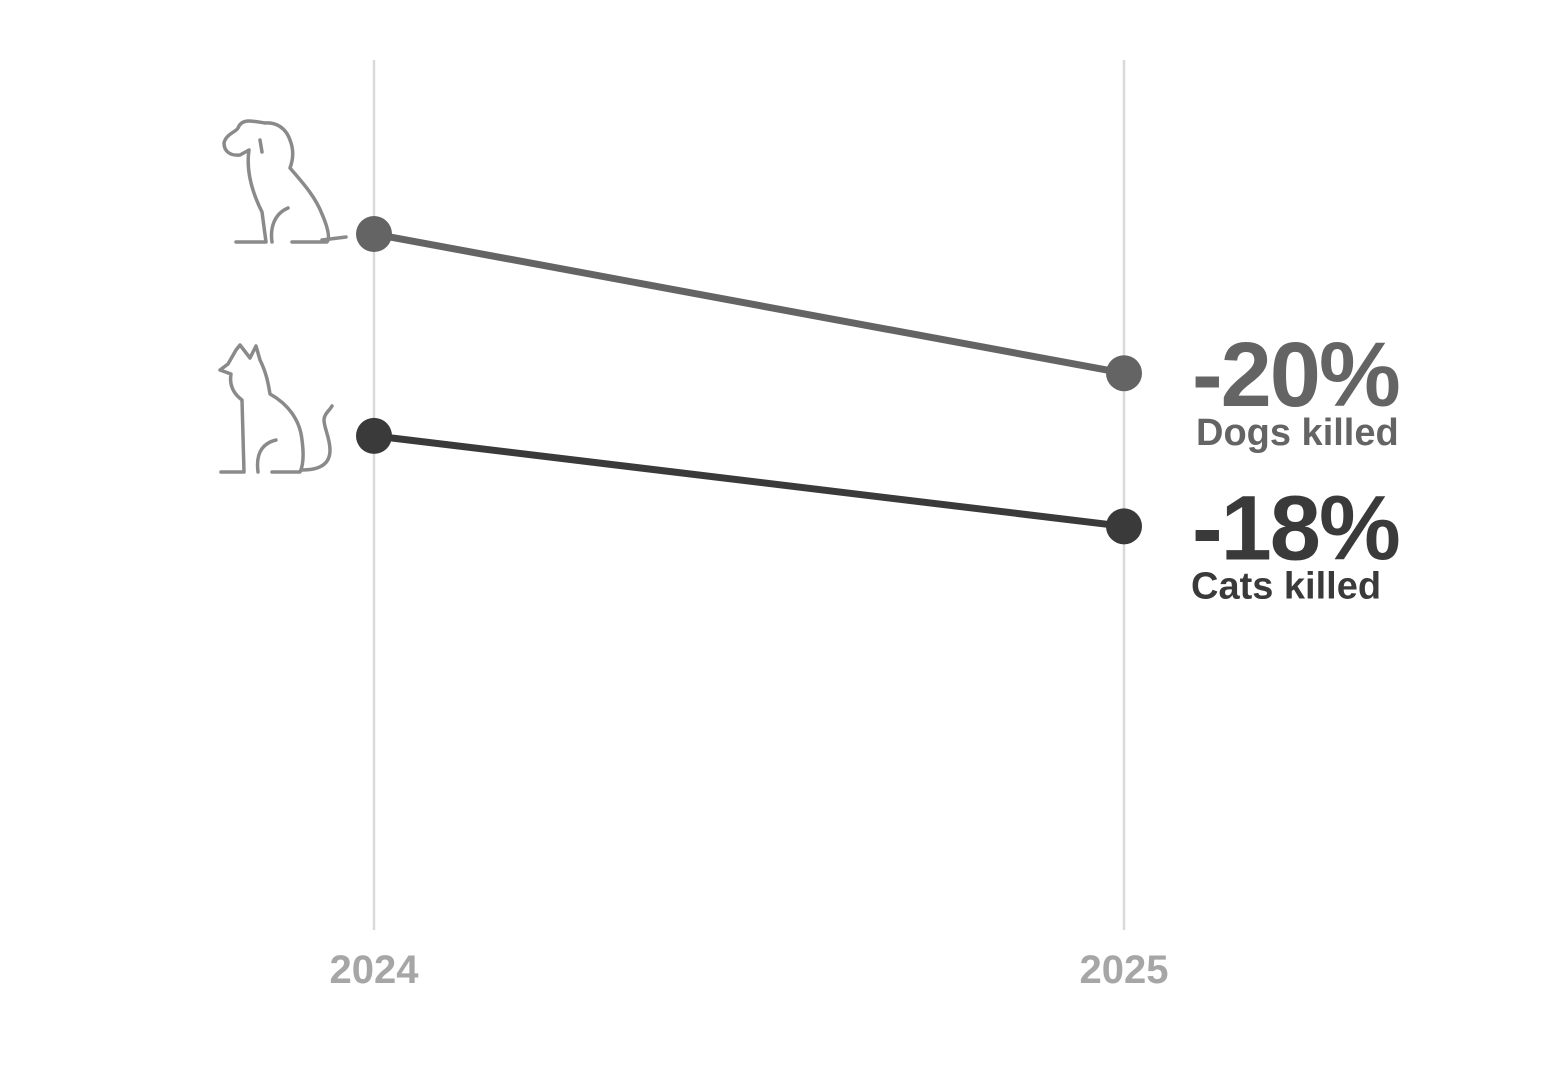 This screenshot has width=1552, height=1080. What do you see at coordinates (749, 481) in the screenshot?
I see `series-line-cats` at bounding box center [749, 481].